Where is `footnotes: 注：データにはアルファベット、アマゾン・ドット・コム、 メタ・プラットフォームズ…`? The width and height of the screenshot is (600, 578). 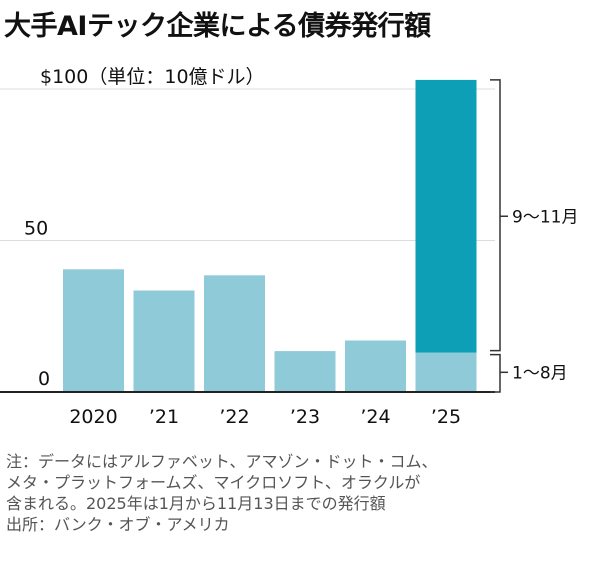 footnotes: 注：データにはアルファベット、アマゾン・ドット・コム、 メタ・プラットフォームズ… is located at coordinates (301, 493).